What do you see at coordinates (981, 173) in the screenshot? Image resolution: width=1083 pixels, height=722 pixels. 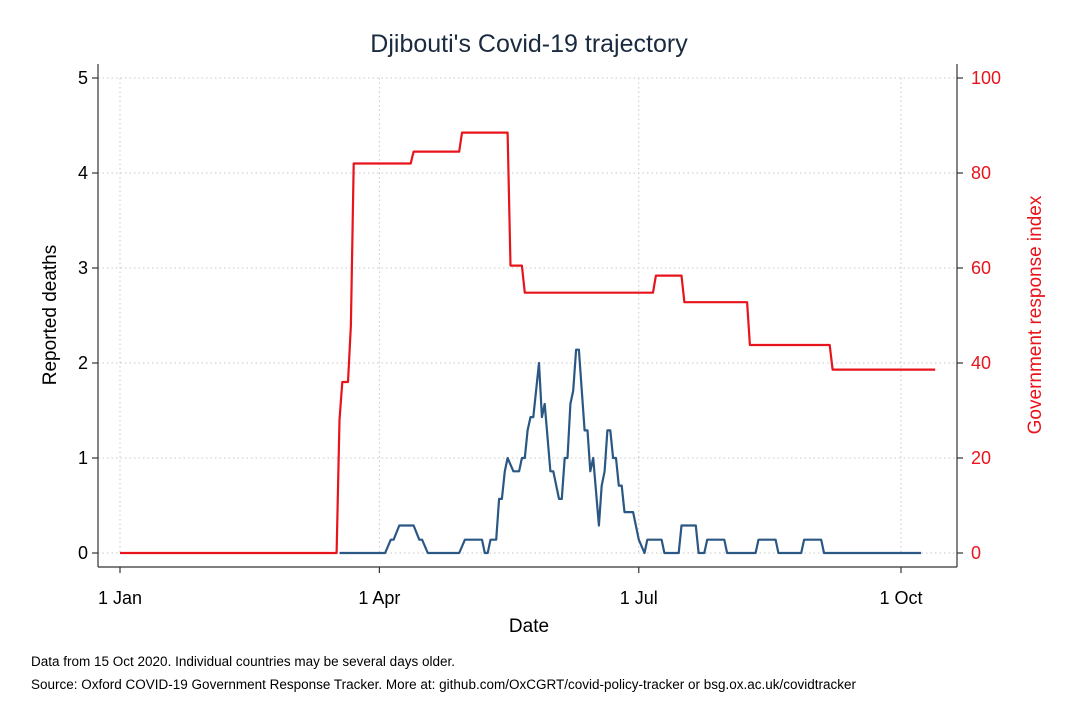 I see `y-right-tick-label: 80` at bounding box center [981, 173].